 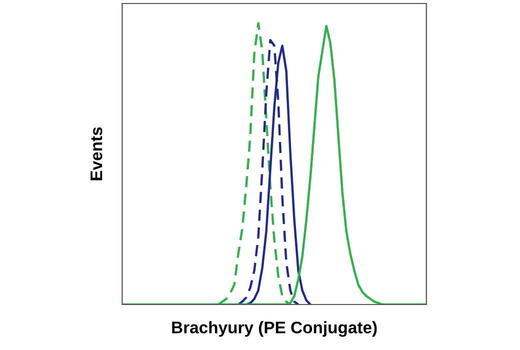 I want to click on x-axis-title: Brachyury (PE Conjugate), so click(x=274, y=329).